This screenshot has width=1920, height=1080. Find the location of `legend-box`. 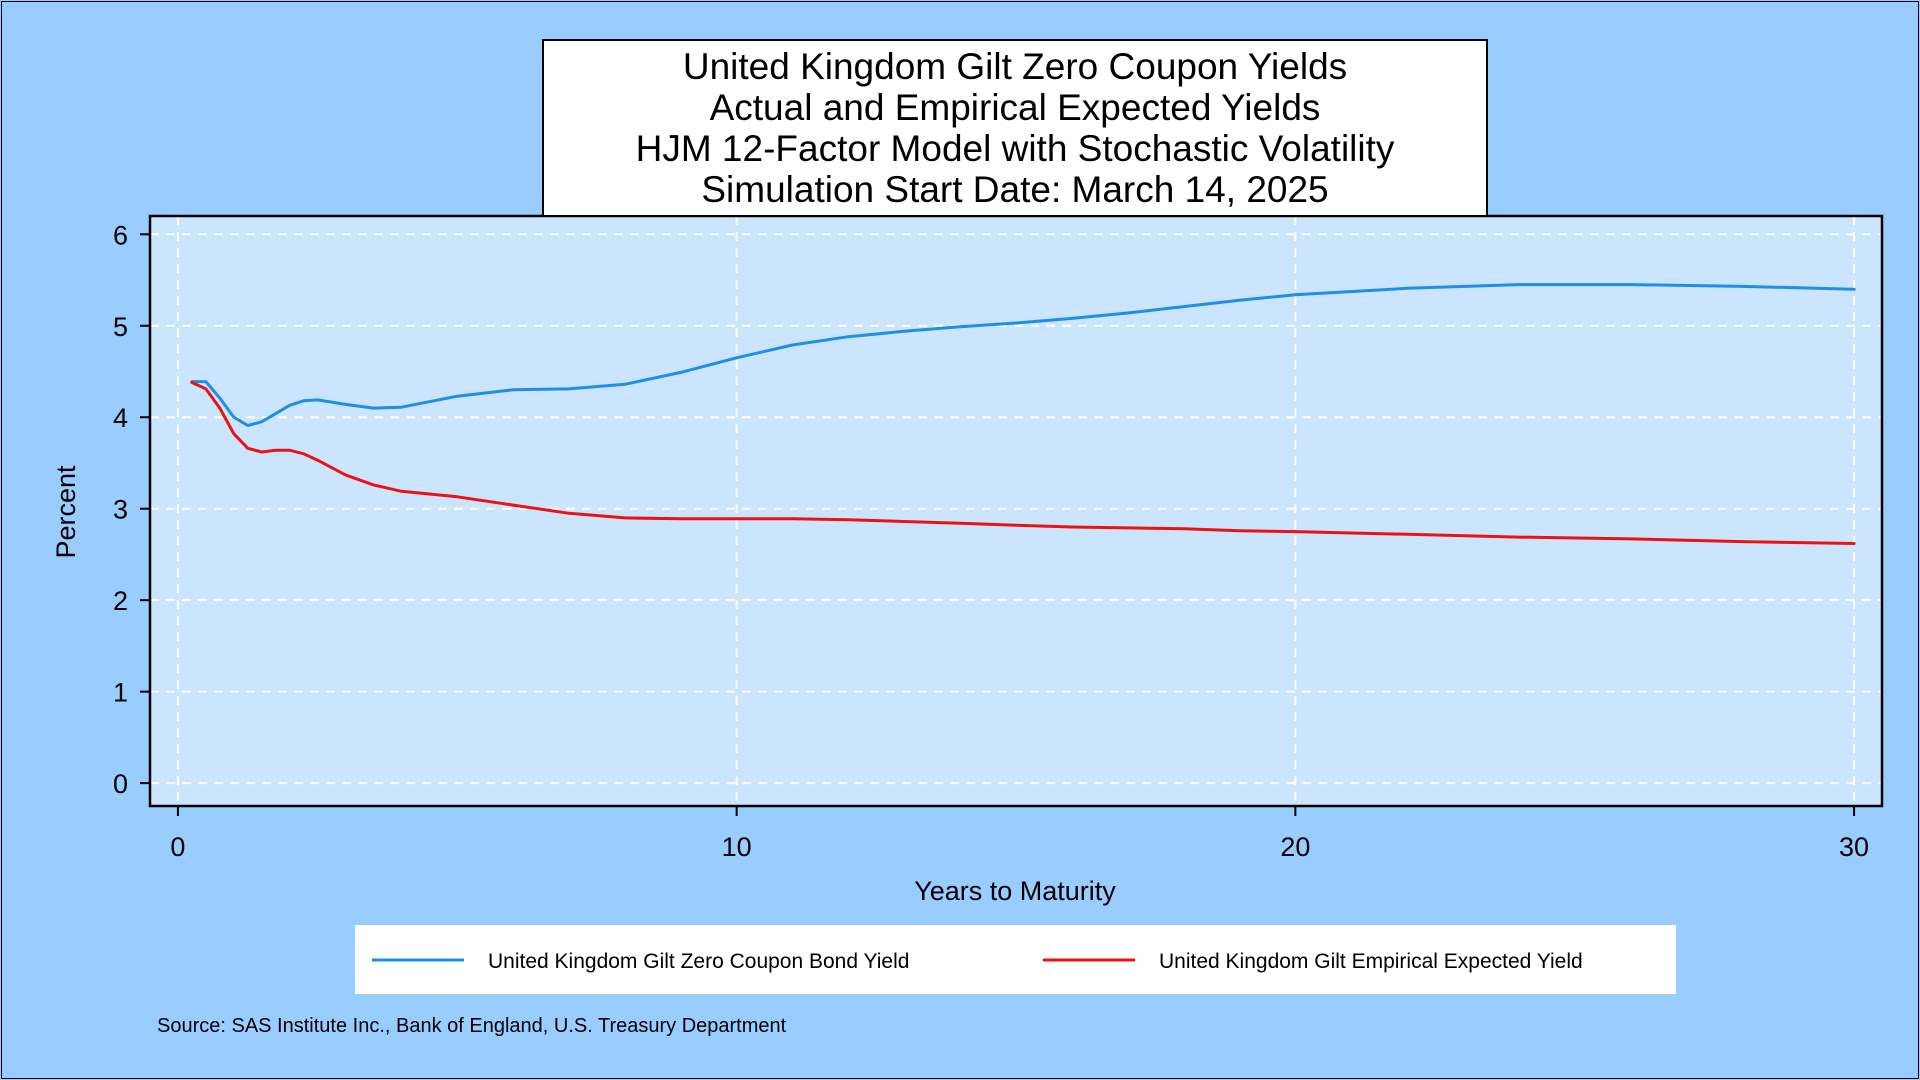

legend-box is located at coordinates (1015, 959).